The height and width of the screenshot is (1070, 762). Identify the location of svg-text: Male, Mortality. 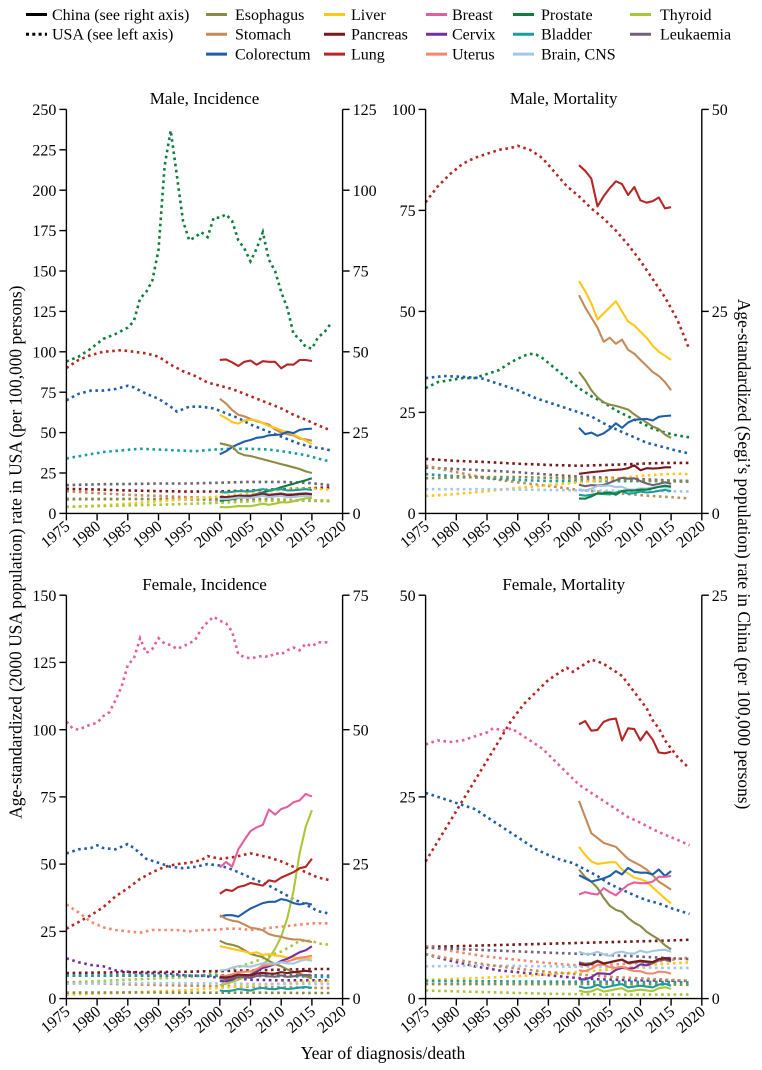
(564, 98).